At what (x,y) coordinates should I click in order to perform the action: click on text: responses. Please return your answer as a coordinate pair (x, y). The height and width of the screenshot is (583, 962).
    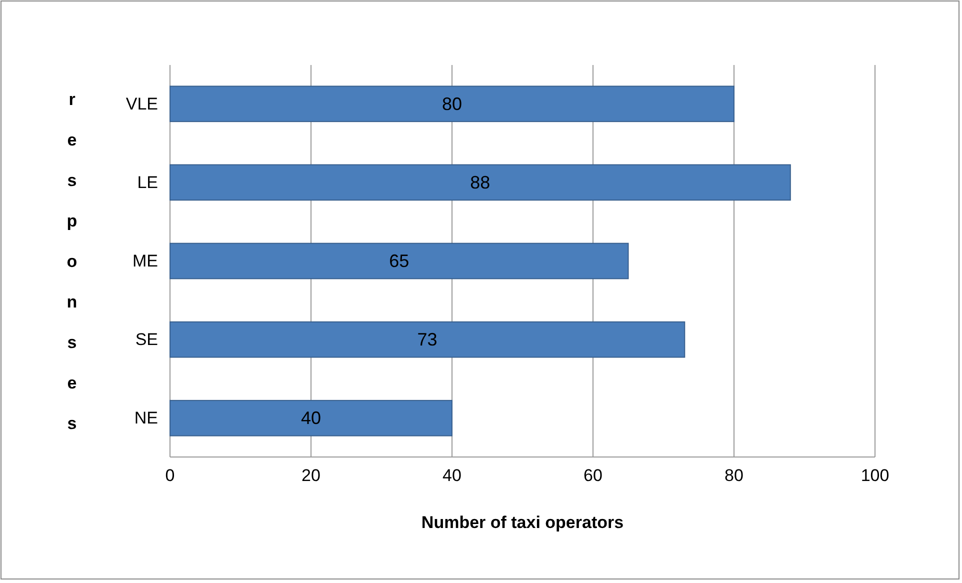
    Looking at the image, I should click on (72, 261).